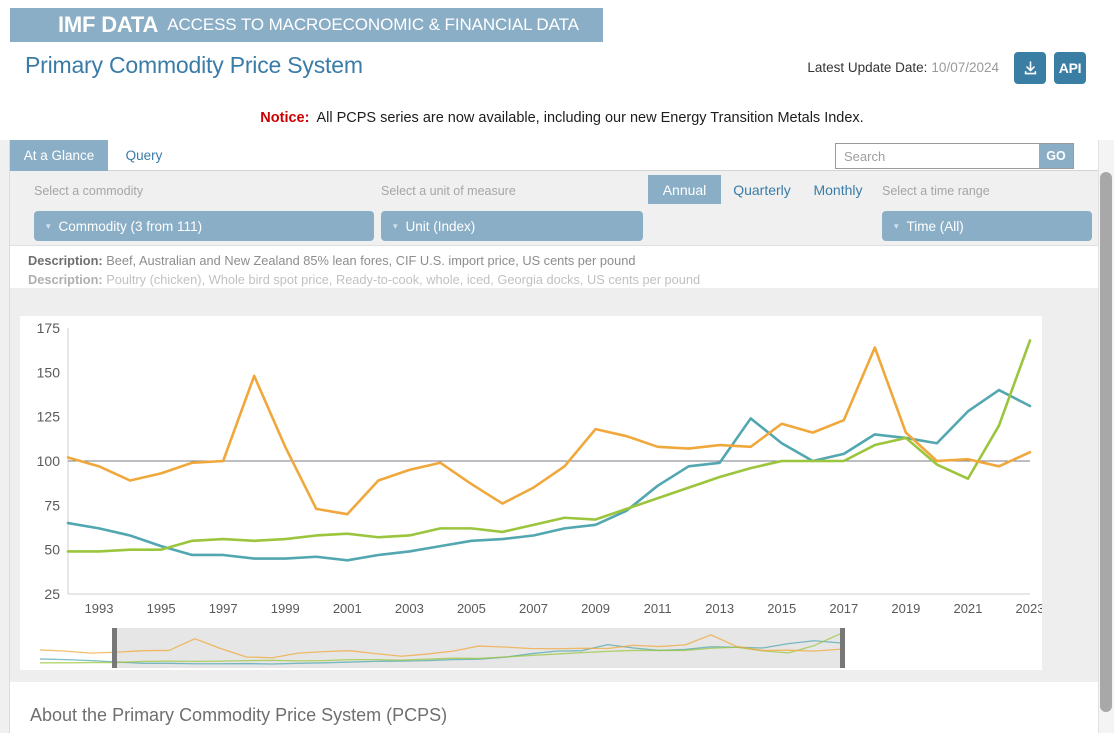  Describe the element at coordinates (562, 155) in the screenshot. I see `tabstrip: At a Glance Query GO` at that location.